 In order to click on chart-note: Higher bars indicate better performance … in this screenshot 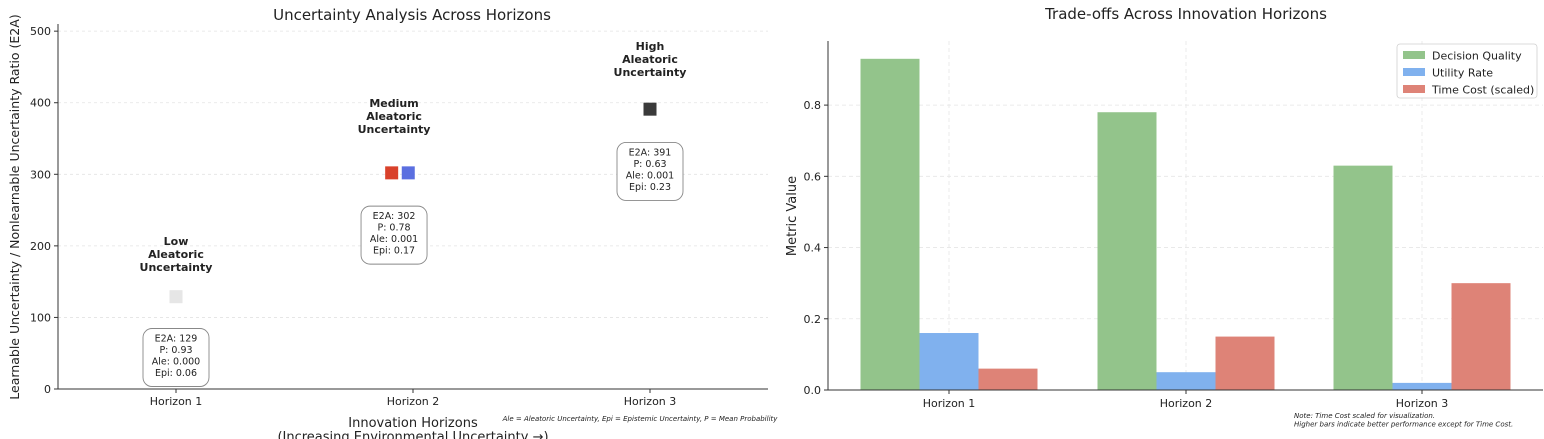, I will do `click(1403, 425)`.